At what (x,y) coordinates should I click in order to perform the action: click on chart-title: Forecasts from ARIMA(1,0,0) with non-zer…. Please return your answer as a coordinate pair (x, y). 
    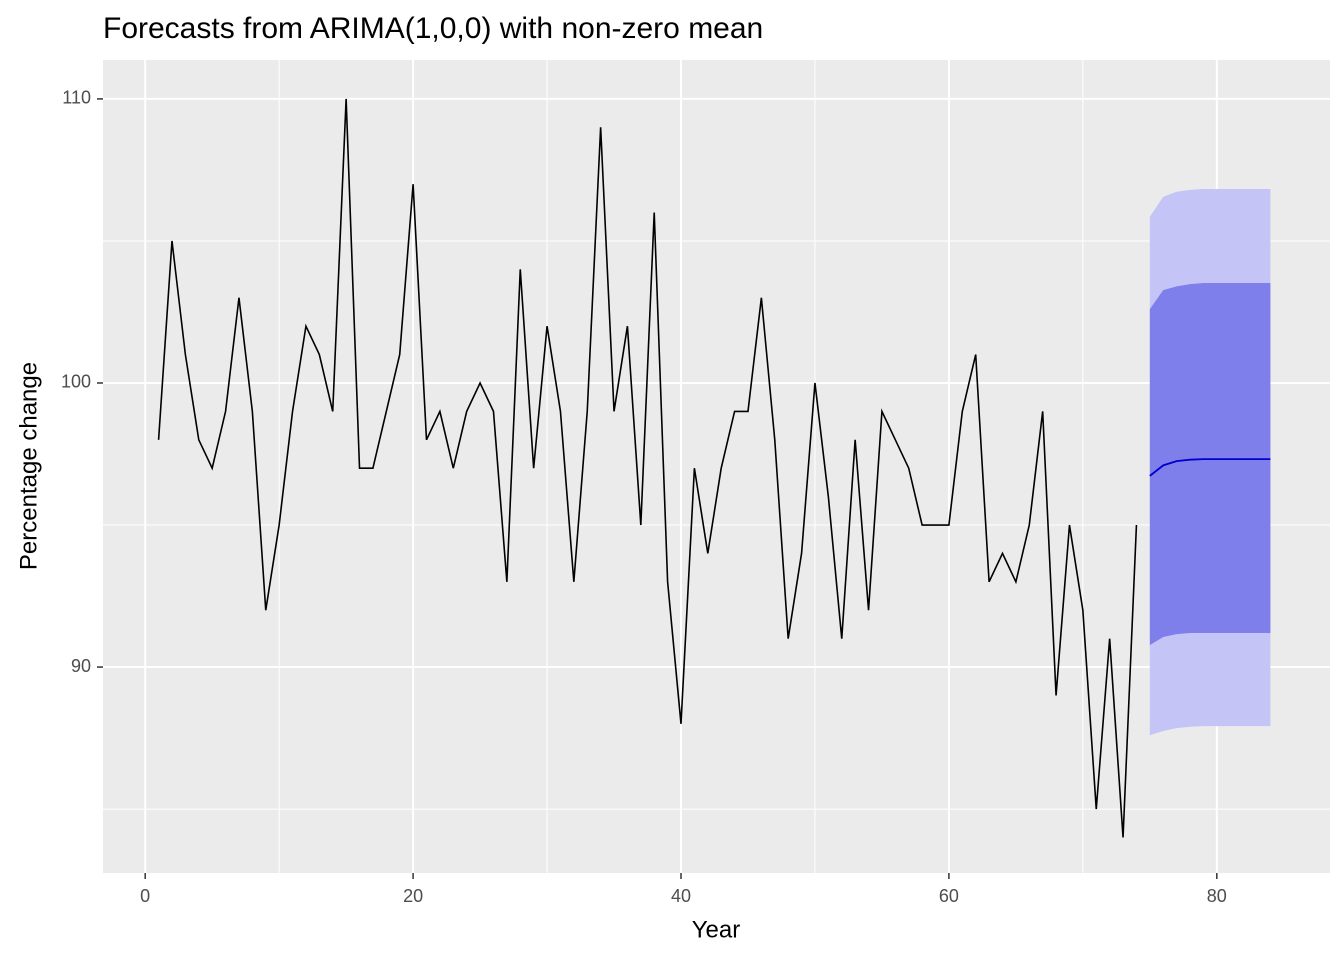
    Looking at the image, I should click on (433, 28).